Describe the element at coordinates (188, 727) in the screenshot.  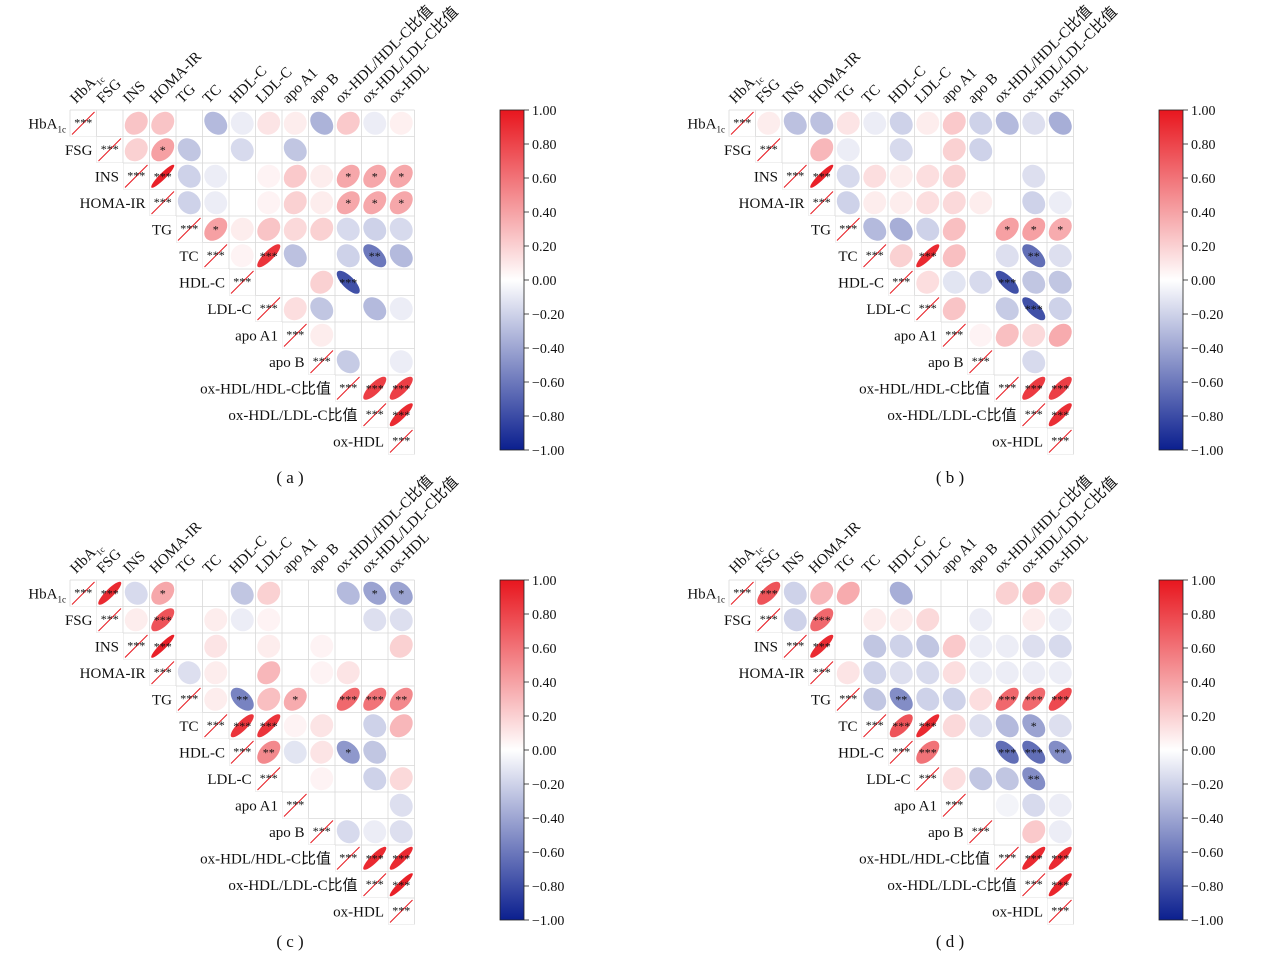
I see `row-label: TC` at that location.